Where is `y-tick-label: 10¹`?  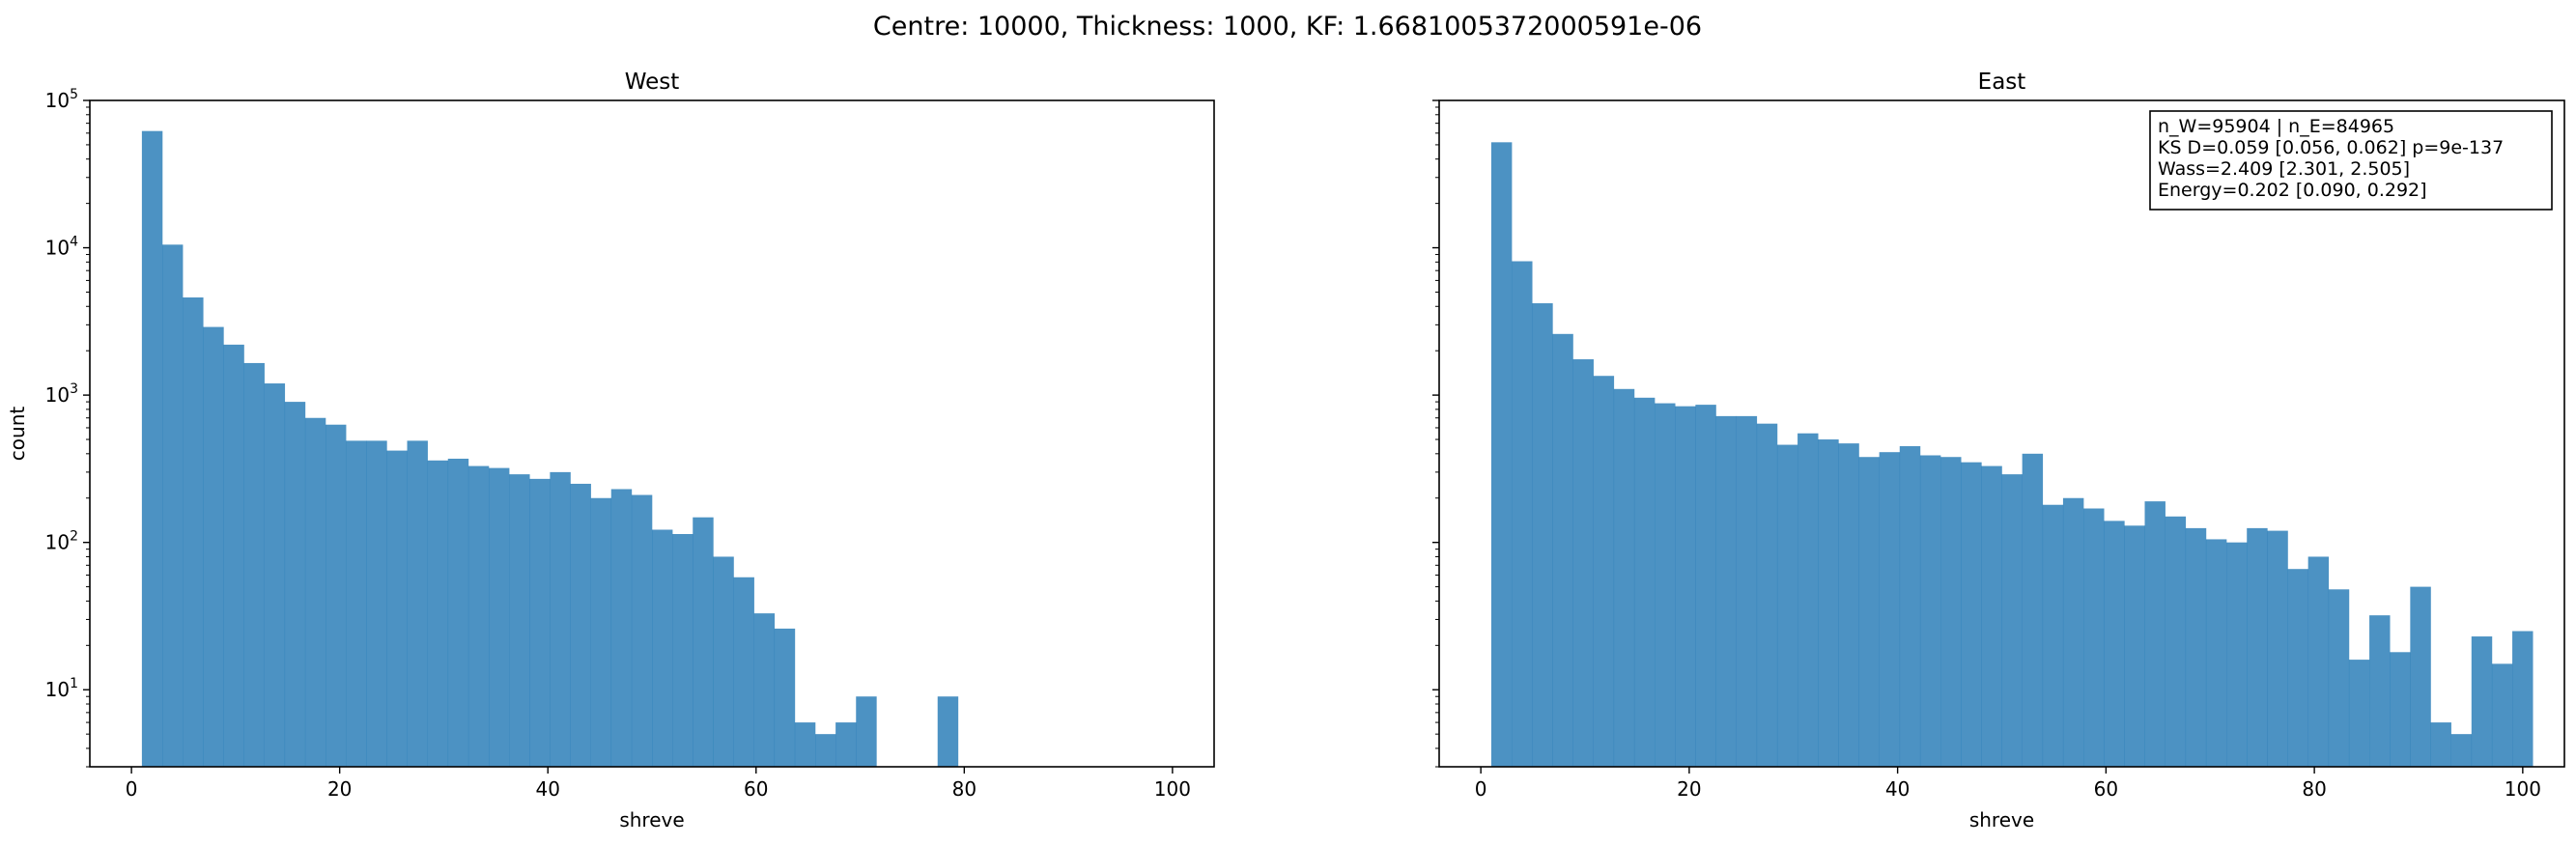
y-tick-label: 10¹ is located at coordinates (61, 688).